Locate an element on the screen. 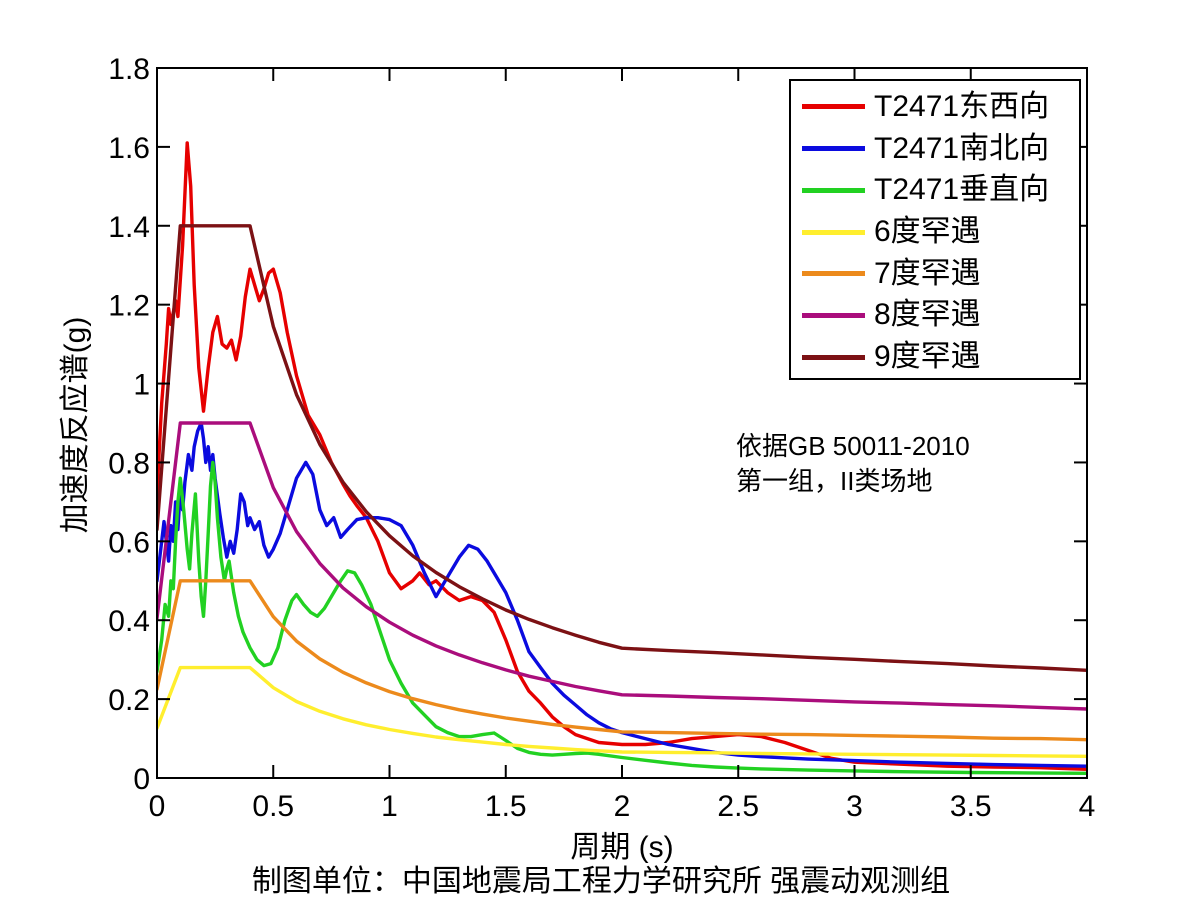 The width and height of the screenshot is (1201, 901). legend-item-0: T2471东西向 is located at coordinates (935, 107).